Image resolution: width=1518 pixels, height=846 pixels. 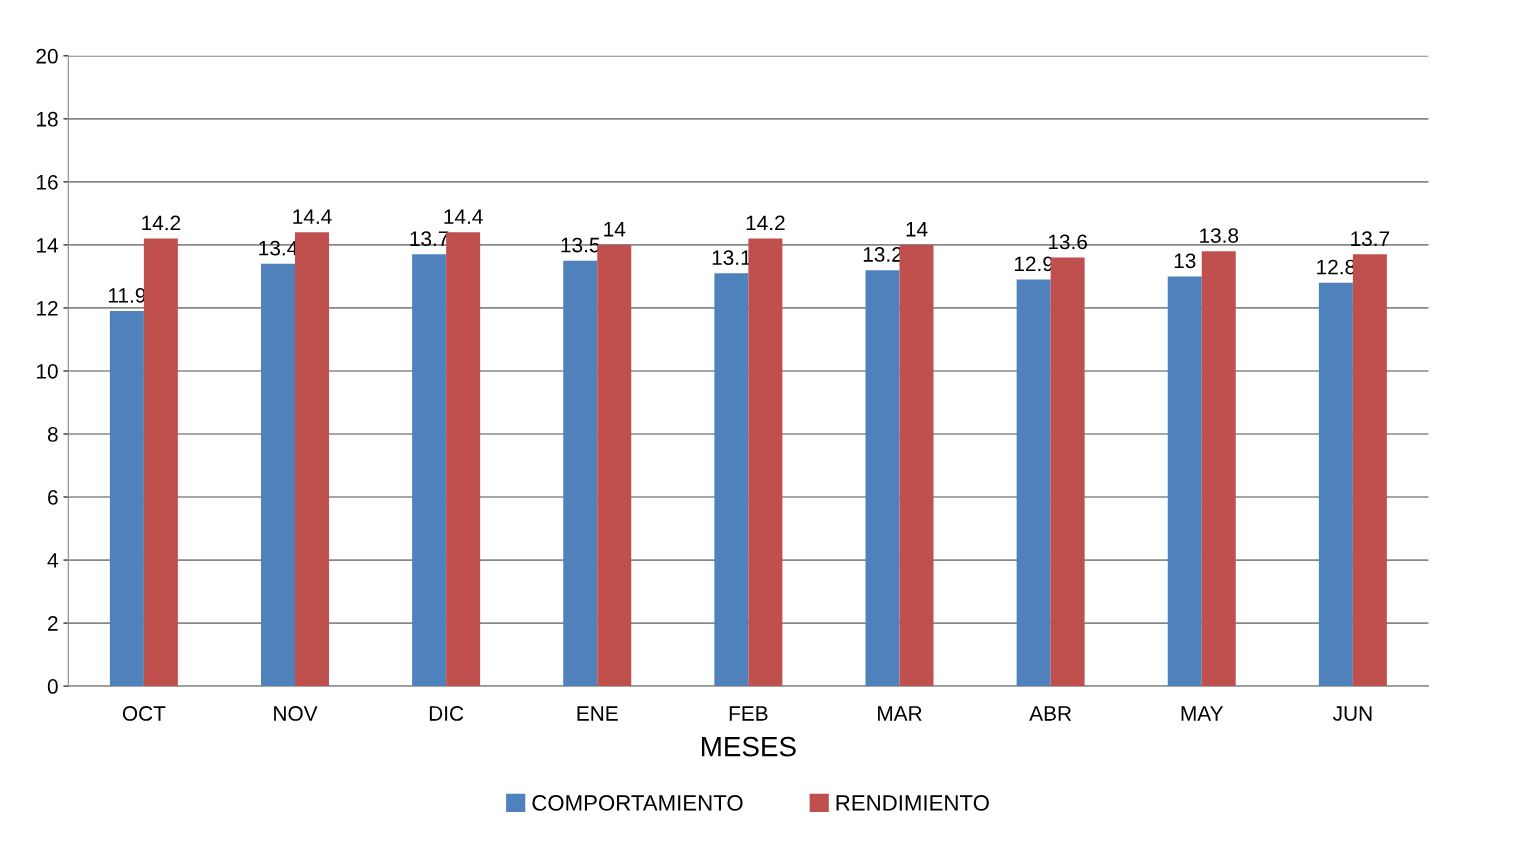 I want to click on y-tick-label: 18, so click(x=47, y=119).